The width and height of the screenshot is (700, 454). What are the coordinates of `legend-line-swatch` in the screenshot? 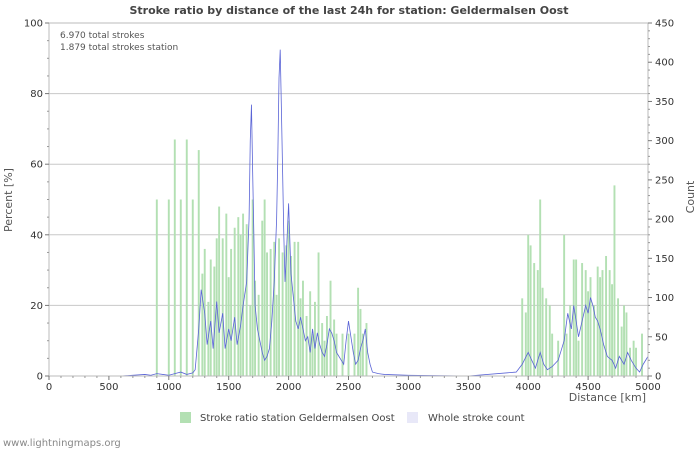 It's located at (412, 417).